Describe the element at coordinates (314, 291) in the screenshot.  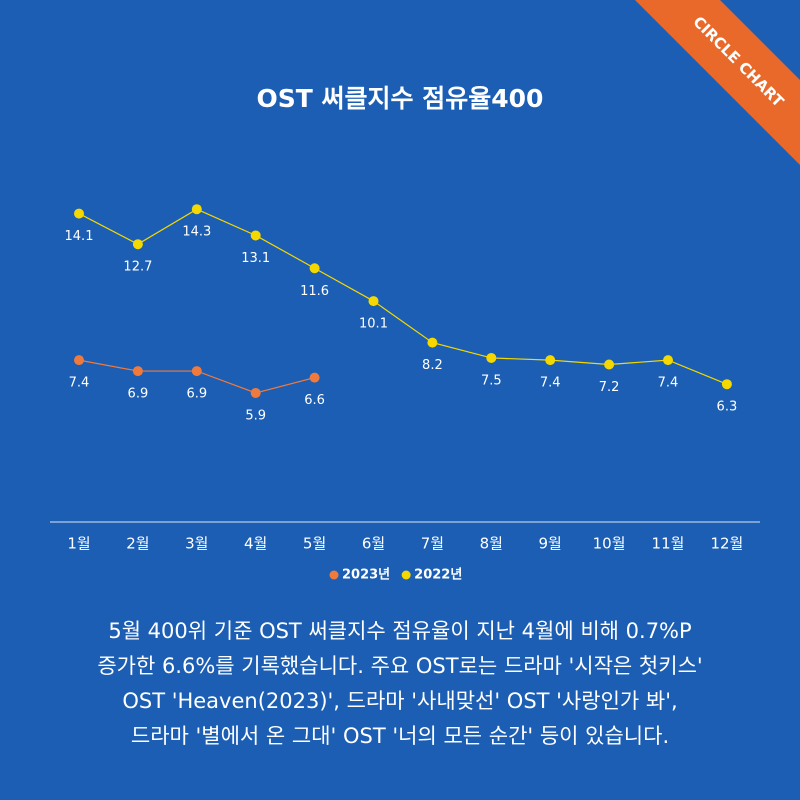
I see `data-label: 11.6` at that location.